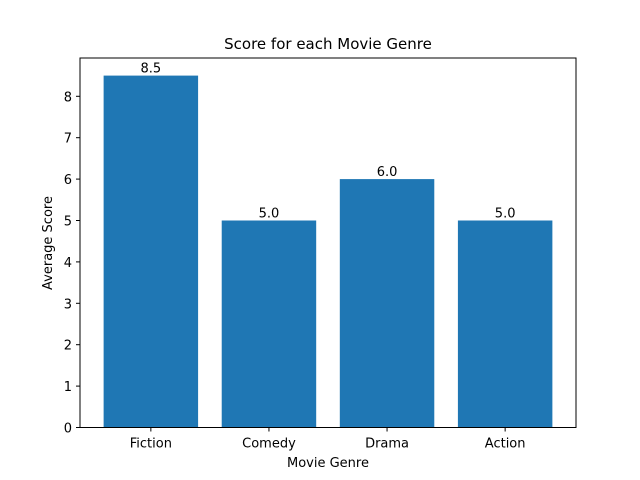 The height and width of the screenshot is (480, 640). I want to click on y-tick-label-7: 7, so click(68, 139).